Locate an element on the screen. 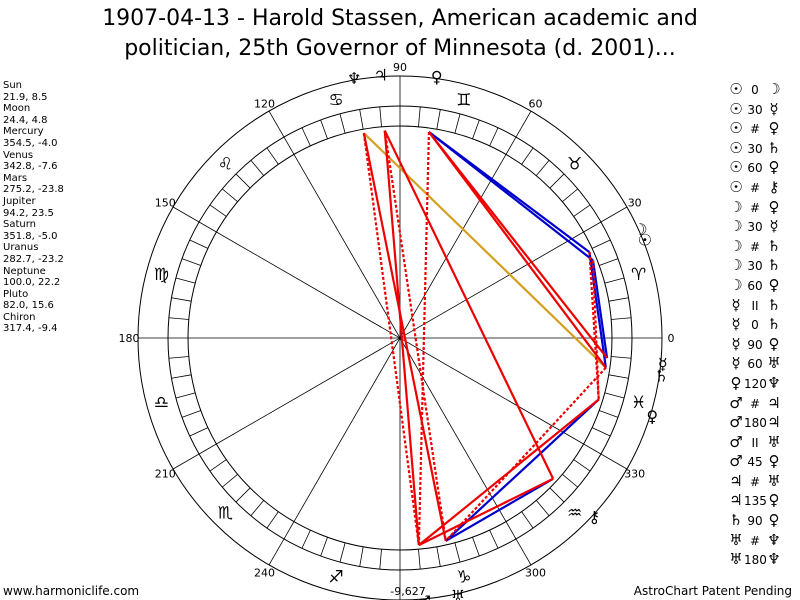  aspect-row: ☽ 60 ♀ is located at coordinates (764, 286).